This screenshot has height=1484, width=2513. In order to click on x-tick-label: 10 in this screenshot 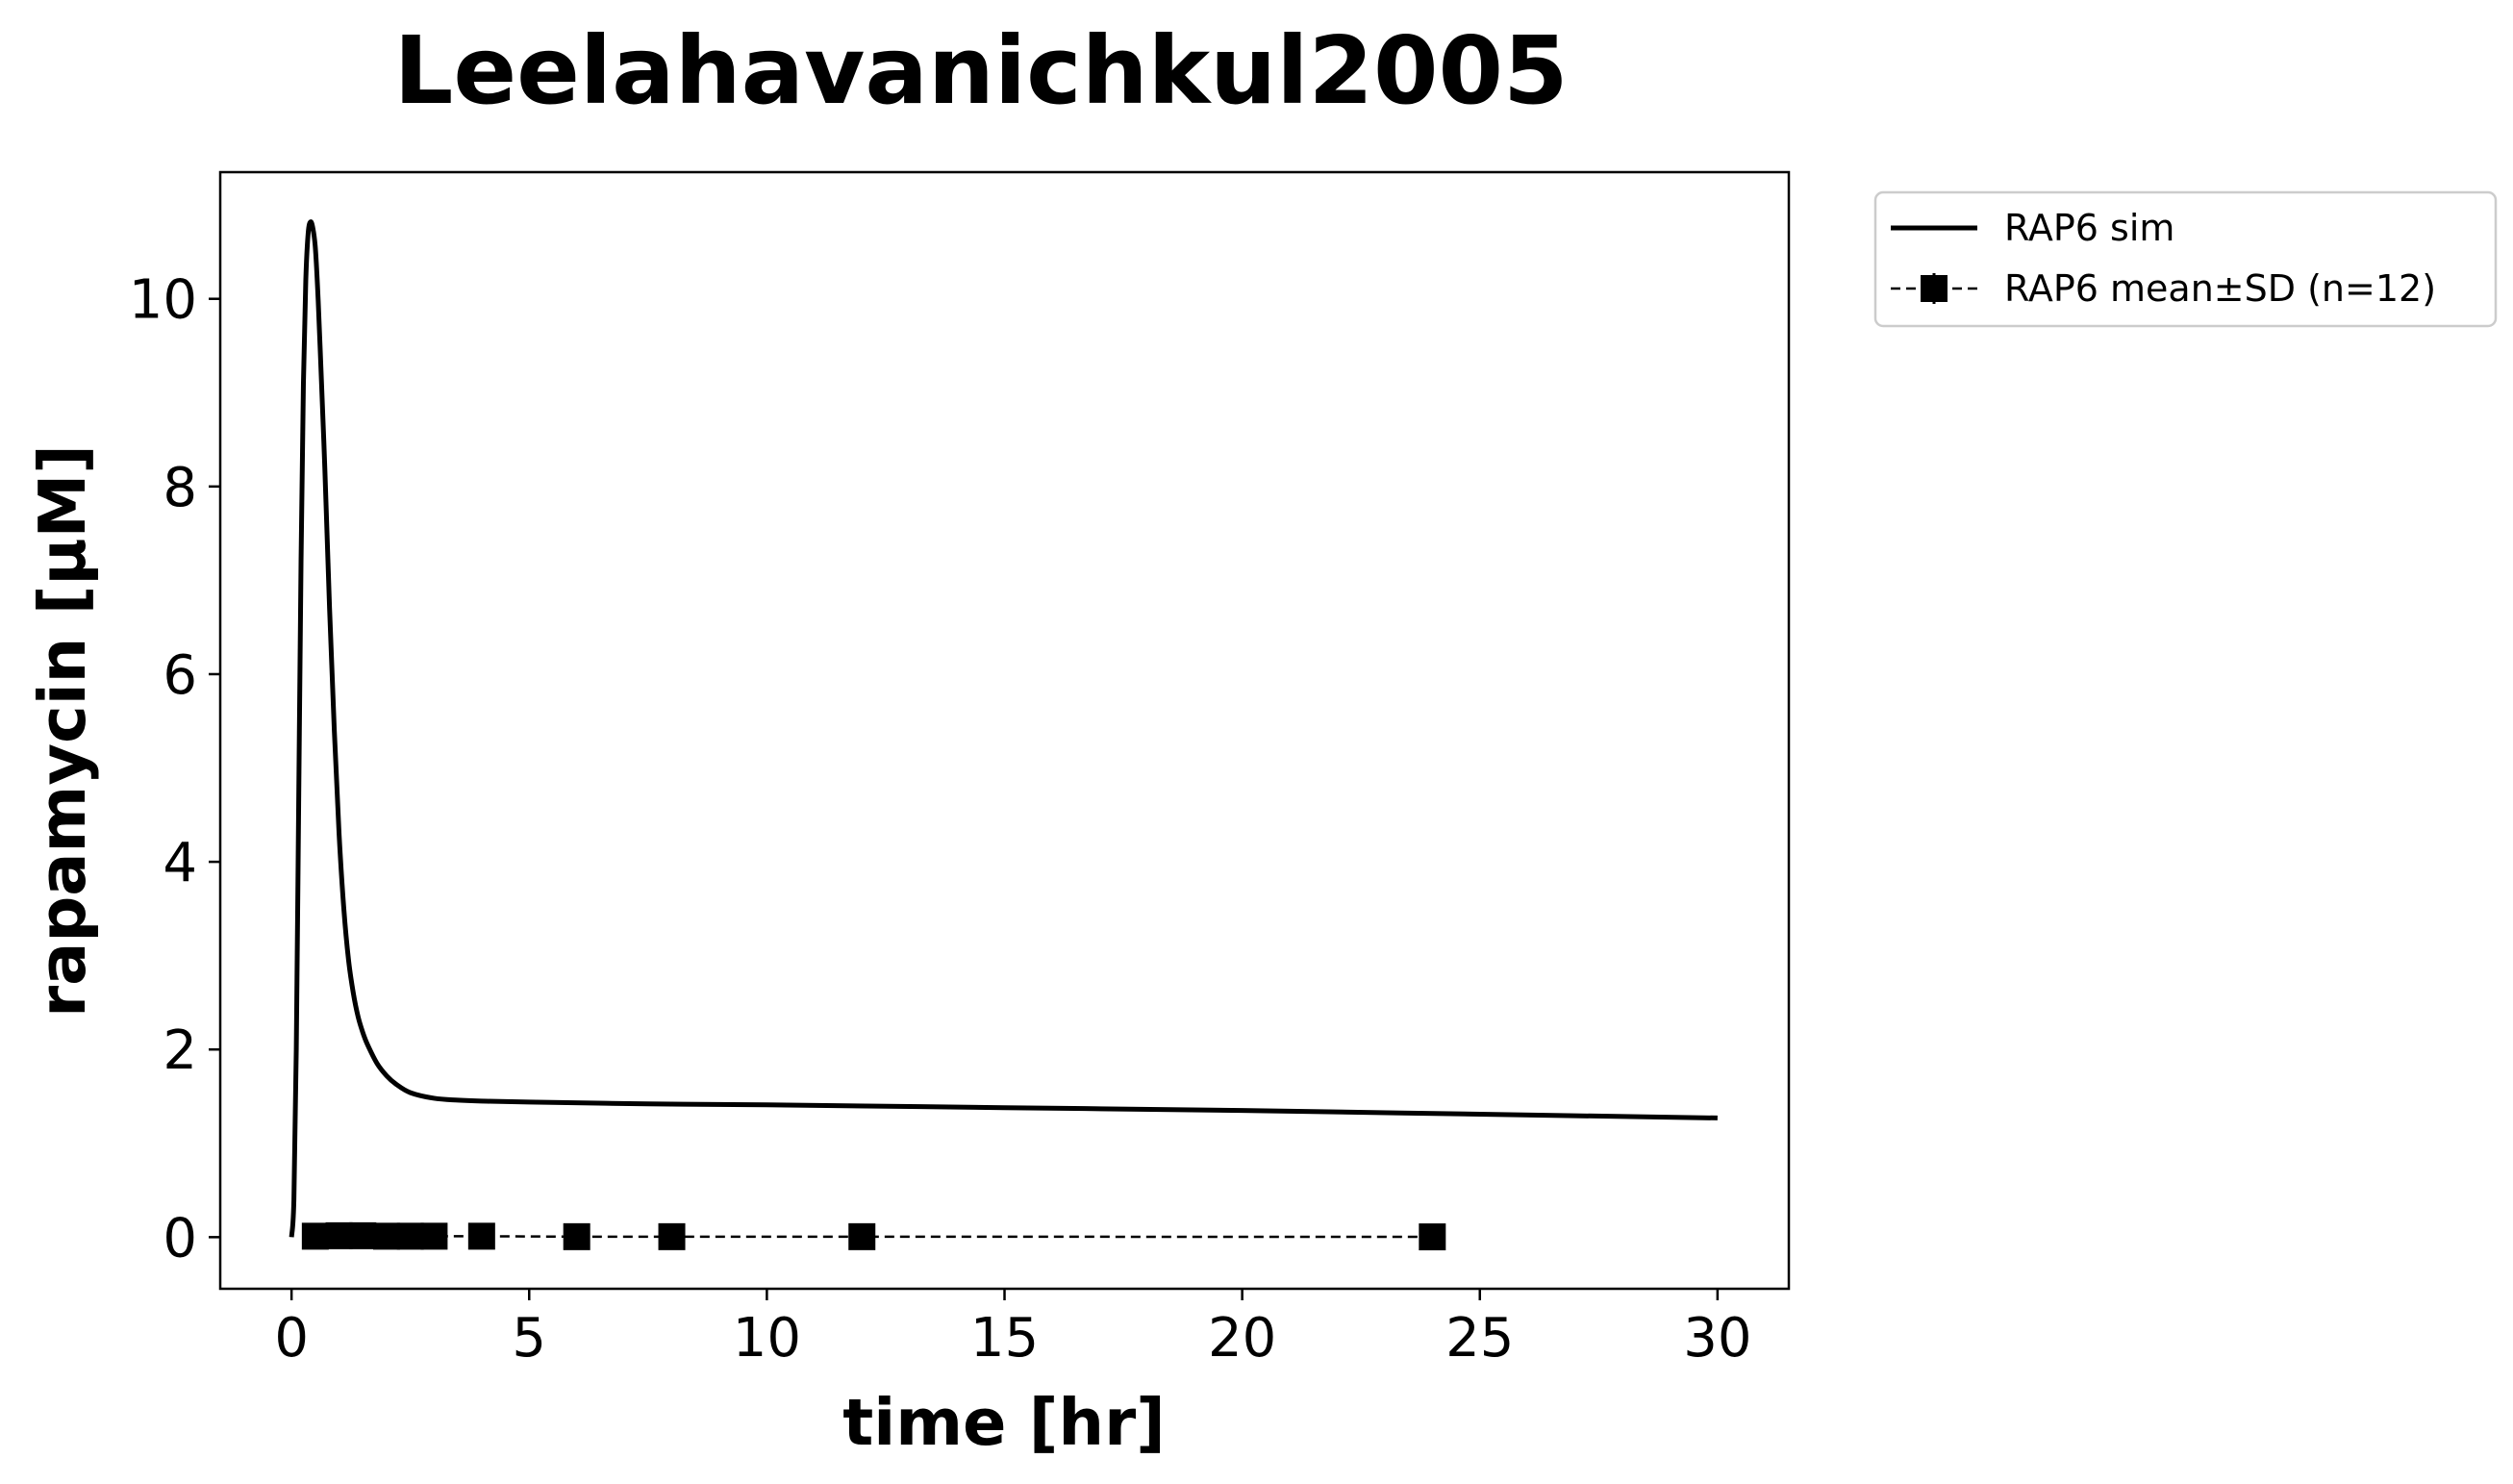, I will do `click(767, 1339)`.